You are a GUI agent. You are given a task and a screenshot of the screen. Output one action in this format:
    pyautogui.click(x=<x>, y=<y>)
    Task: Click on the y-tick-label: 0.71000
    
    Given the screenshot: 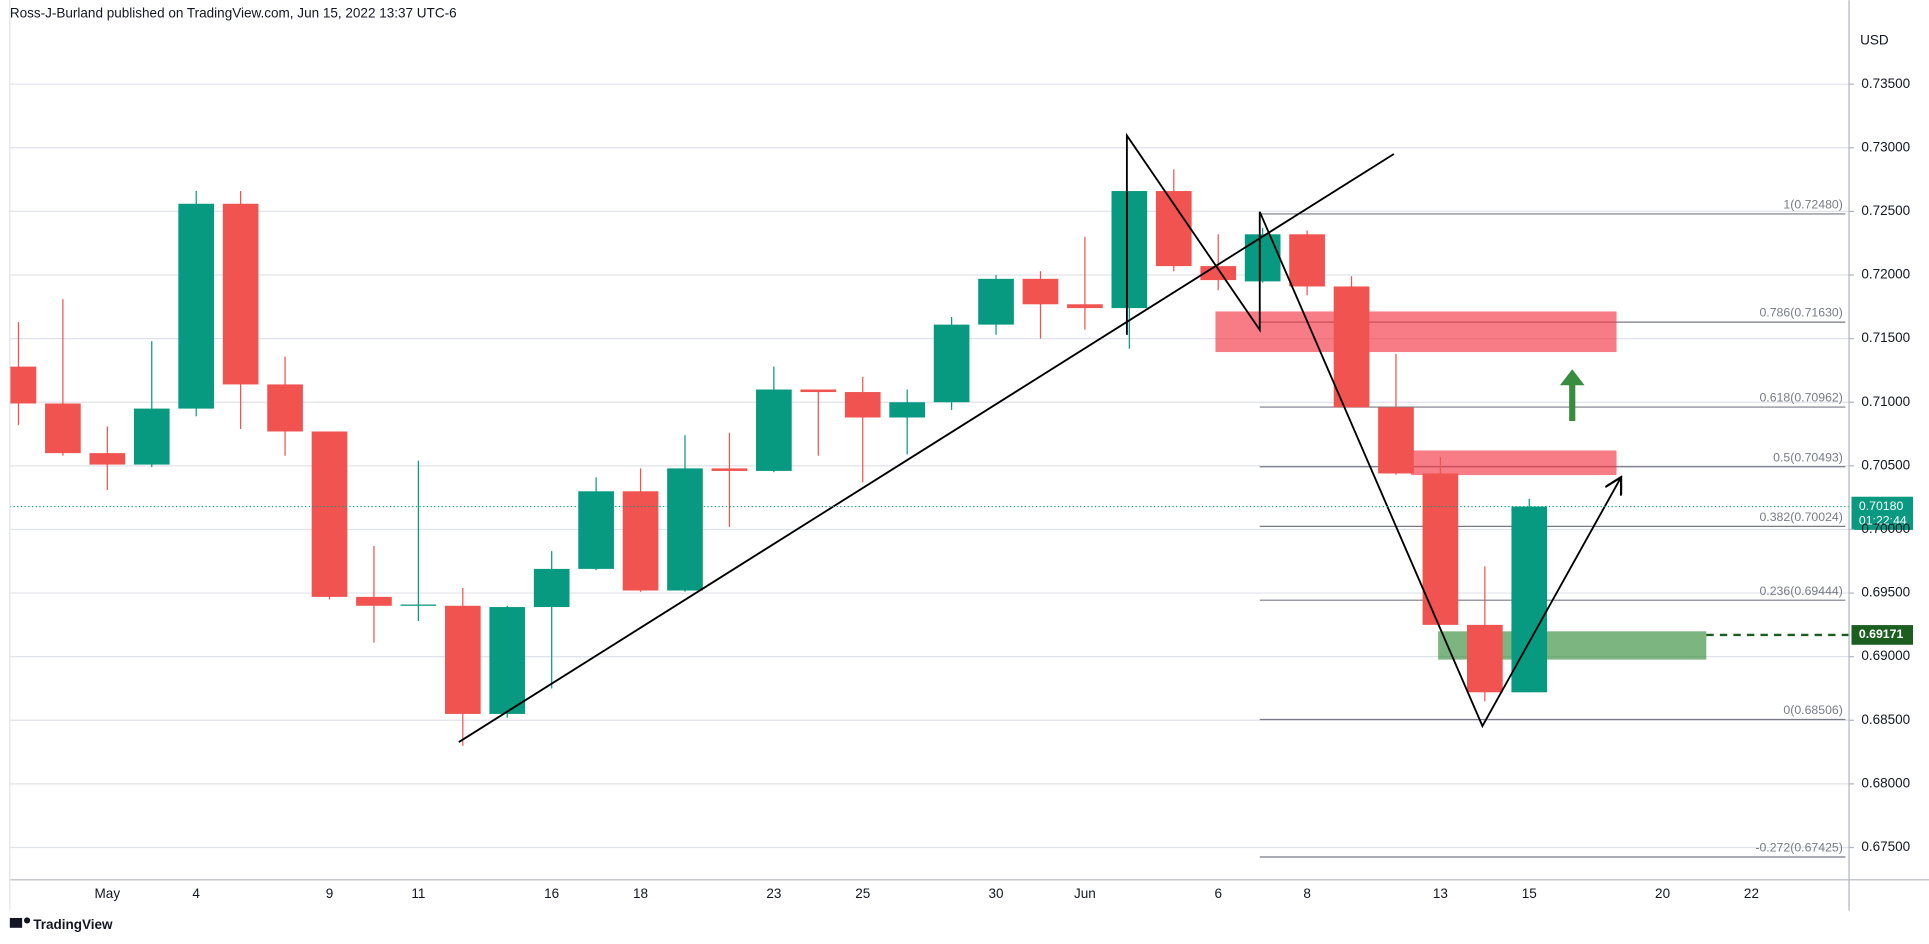 What is the action you would take?
    pyautogui.click(x=1885, y=401)
    